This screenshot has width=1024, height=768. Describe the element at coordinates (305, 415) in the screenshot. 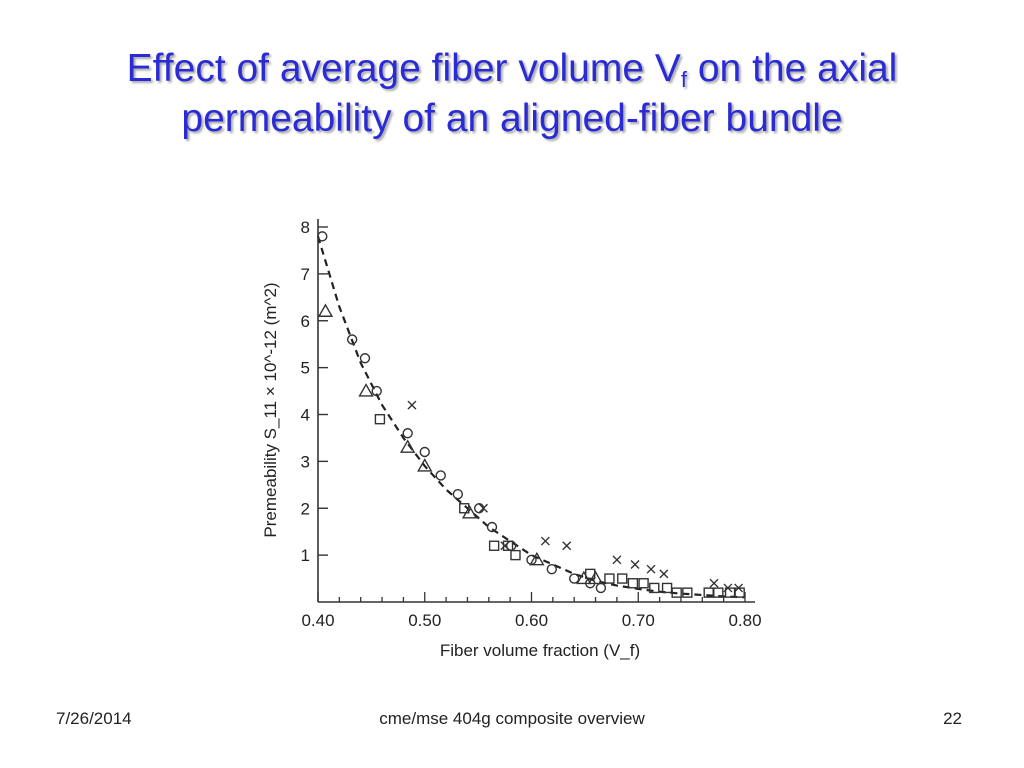

I see `y-tick-label: 4` at that location.